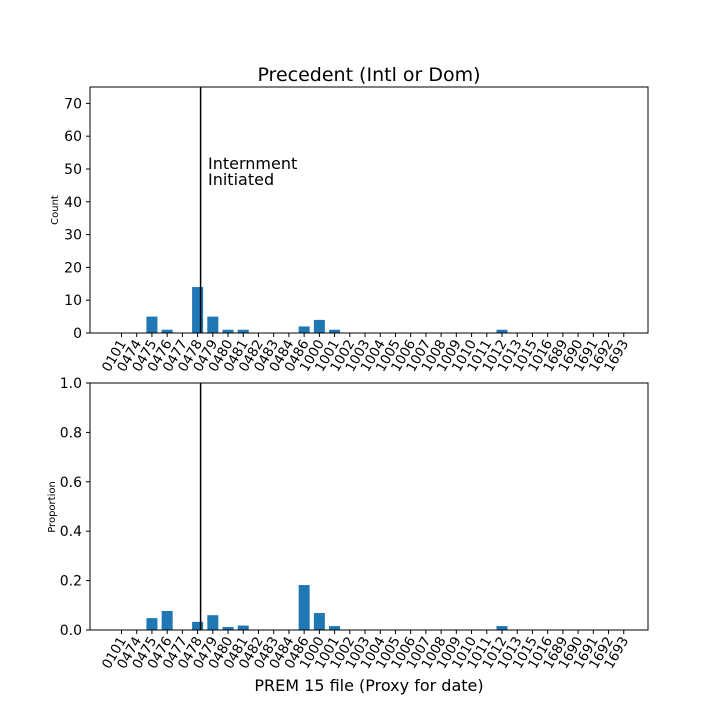 This screenshot has width=720, height=720. What do you see at coordinates (77, 219) in the screenshot?
I see `y-ticks-count: 0 10 20 30 40 50 60 70` at bounding box center [77, 219].